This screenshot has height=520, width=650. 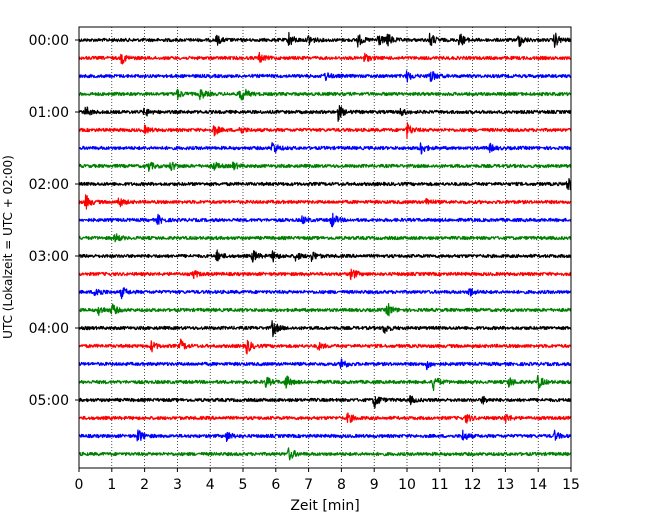 What do you see at coordinates (571, 485) in the screenshot?
I see `x-tick-label: 15` at bounding box center [571, 485].